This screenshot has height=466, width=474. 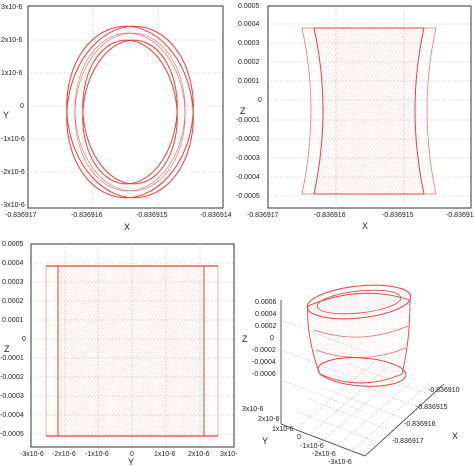 What do you see at coordinates (13, 301) in the screenshot?
I see `yz-ytick-3: 0.0002` at bounding box center [13, 301].